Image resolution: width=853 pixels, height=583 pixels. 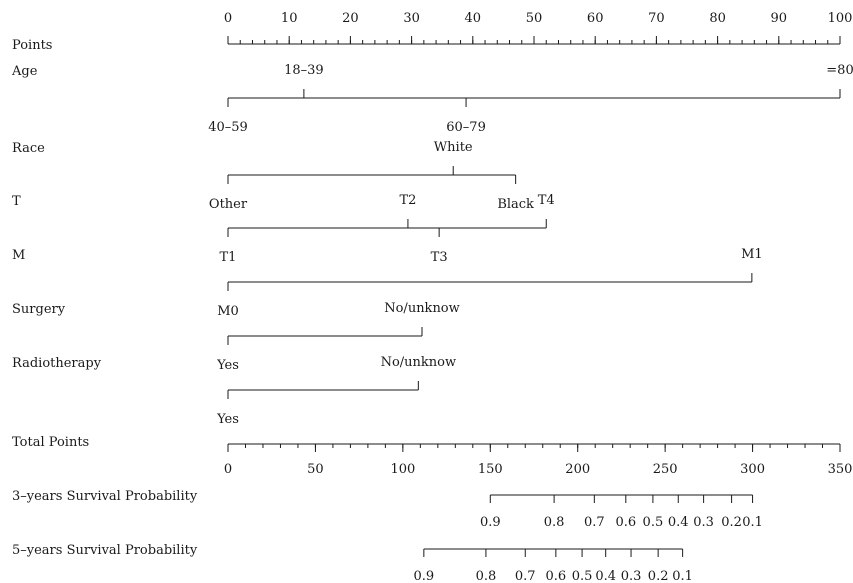 I want to click on category-label: =80, so click(x=839, y=70).